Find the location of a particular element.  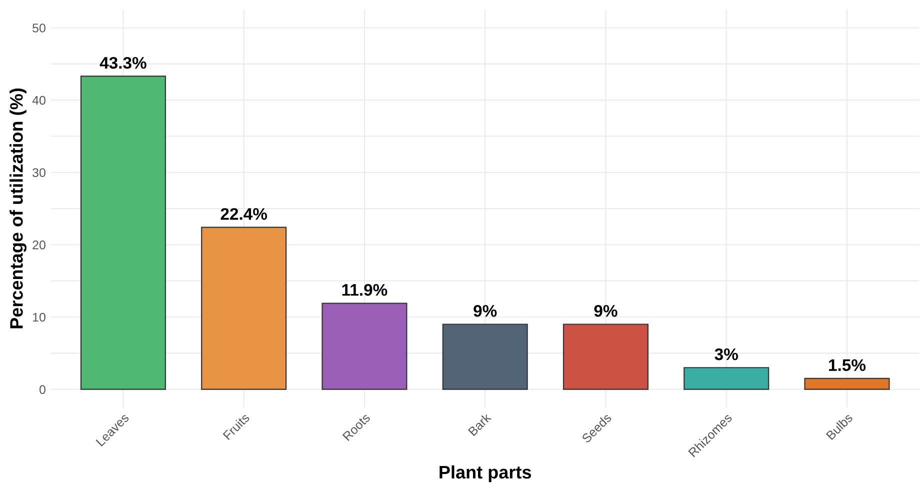

y-tick-label: 10 is located at coordinates (39, 317).